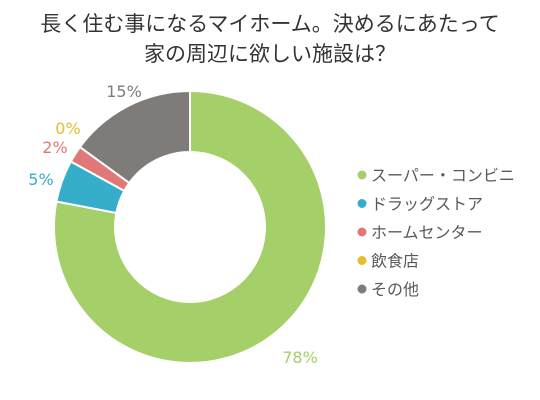 Image resolution: width=540 pixels, height=400 pixels. Describe the element at coordinates (395, 289) in the screenshot. I see `legend-label-5: その他` at that location.